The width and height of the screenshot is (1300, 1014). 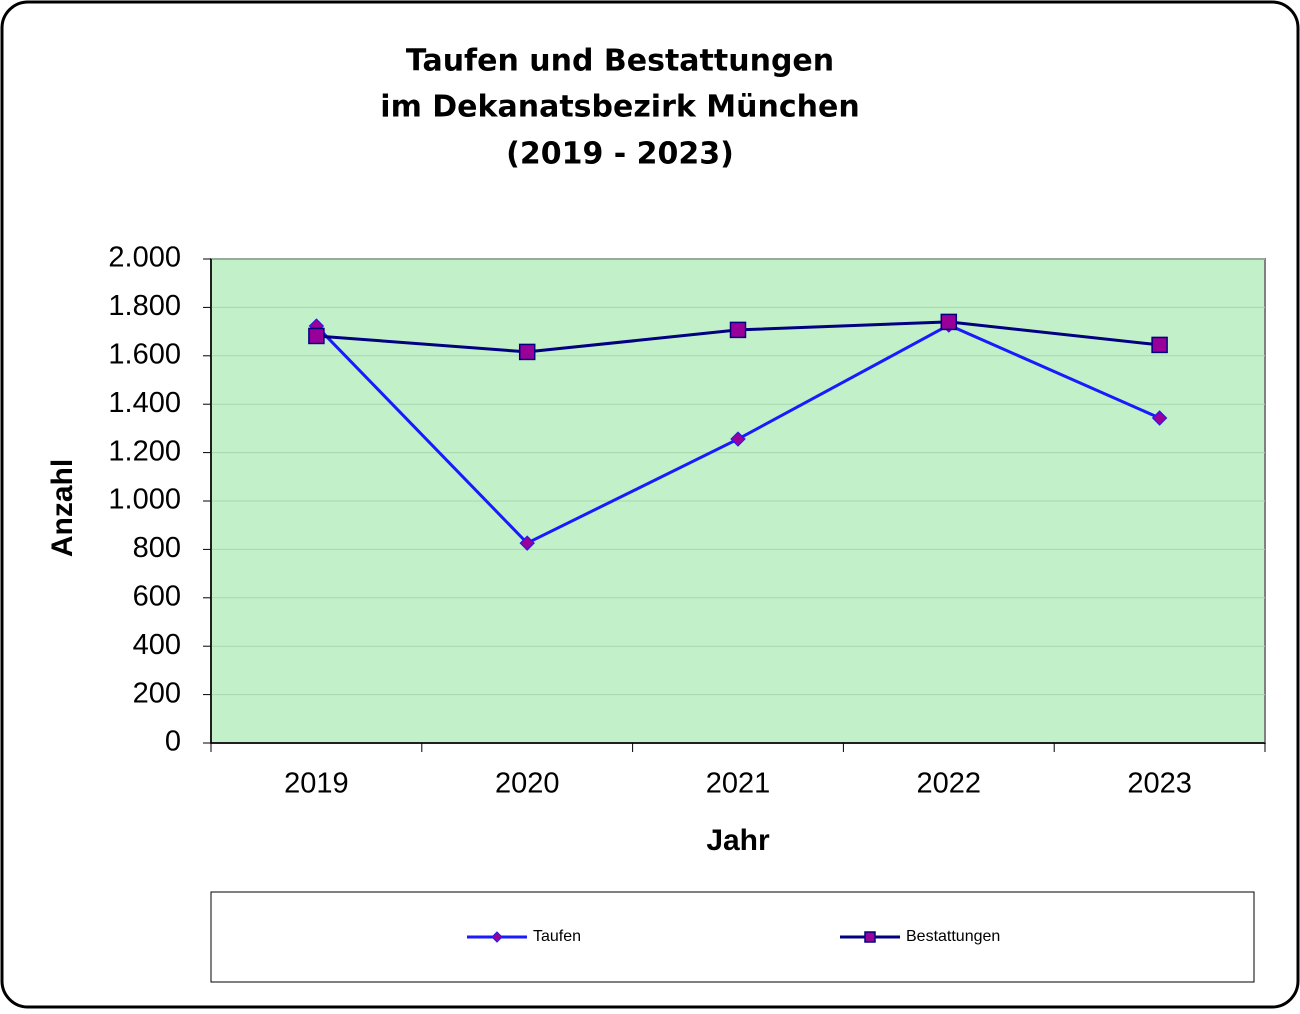 What do you see at coordinates (157, 645) in the screenshot?
I see `y-tick-label: 400` at bounding box center [157, 645].